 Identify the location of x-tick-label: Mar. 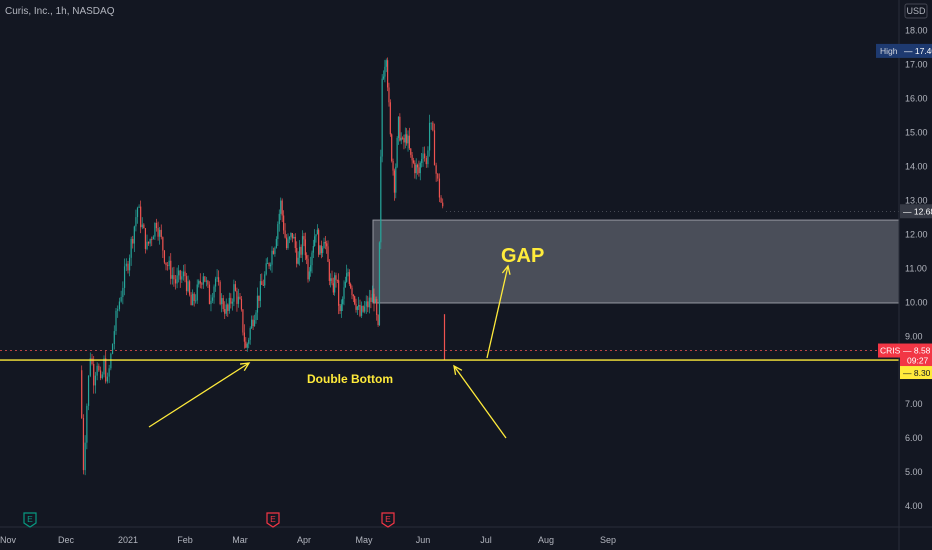
(240, 540).